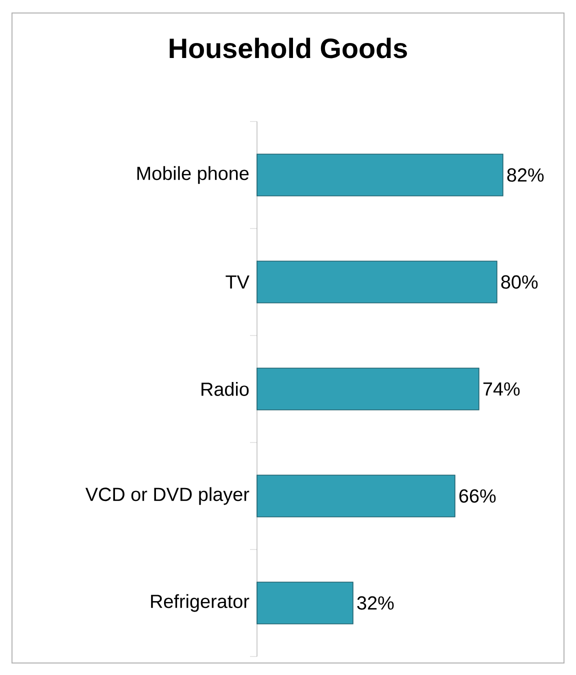  Describe the element at coordinates (288, 48) in the screenshot. I see `chart-title: Household Goods` at that location.